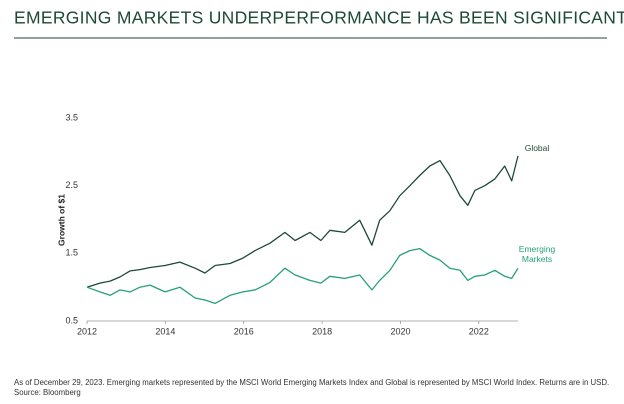  I want to click on y-tick-label: 2.5, so click(71, 185).